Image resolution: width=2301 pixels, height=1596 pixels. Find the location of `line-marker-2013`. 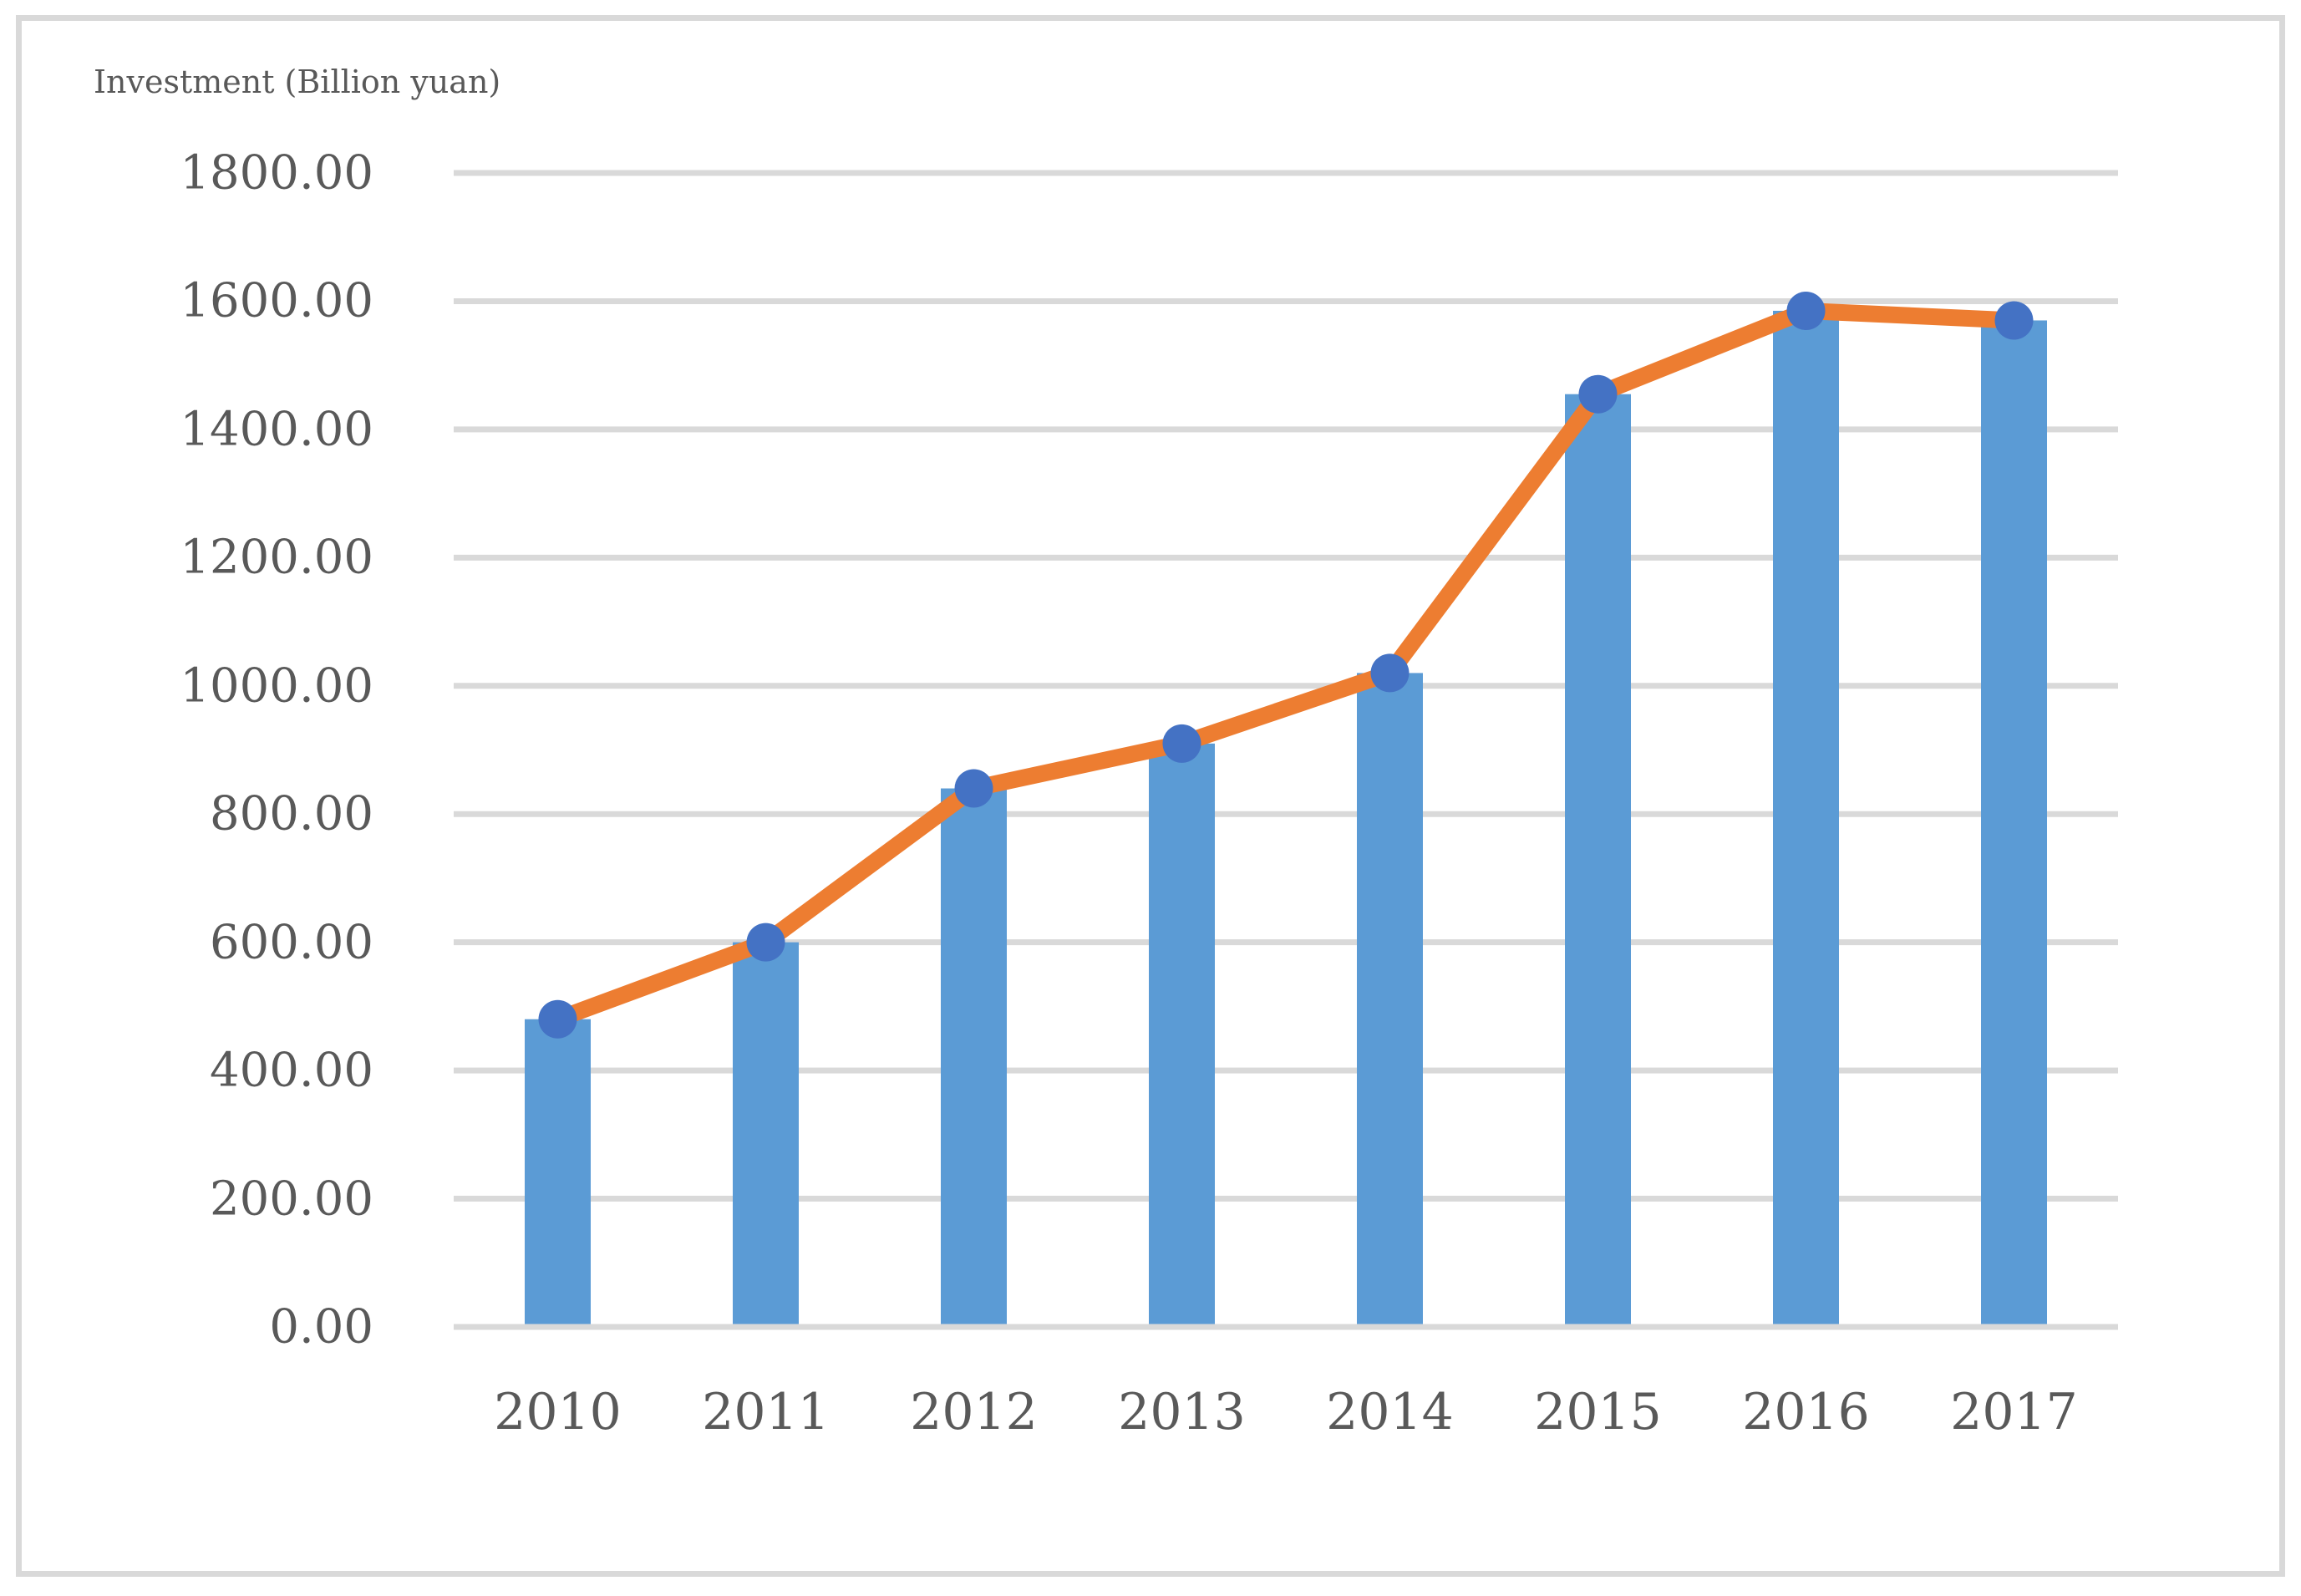

line-marker-2013 is located at coordinates (1181, 743).